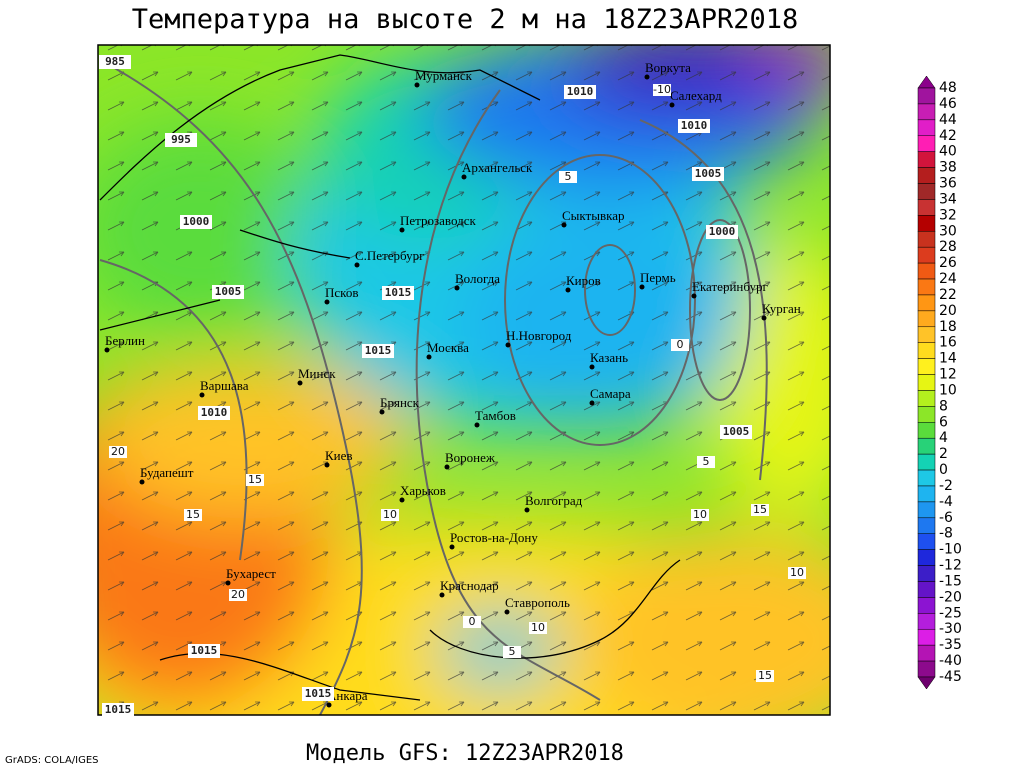  What do you see at coordinates (537, 602) in the screenshot?
I see `city-label: Ставрополь` at bounding box center [537, 602].